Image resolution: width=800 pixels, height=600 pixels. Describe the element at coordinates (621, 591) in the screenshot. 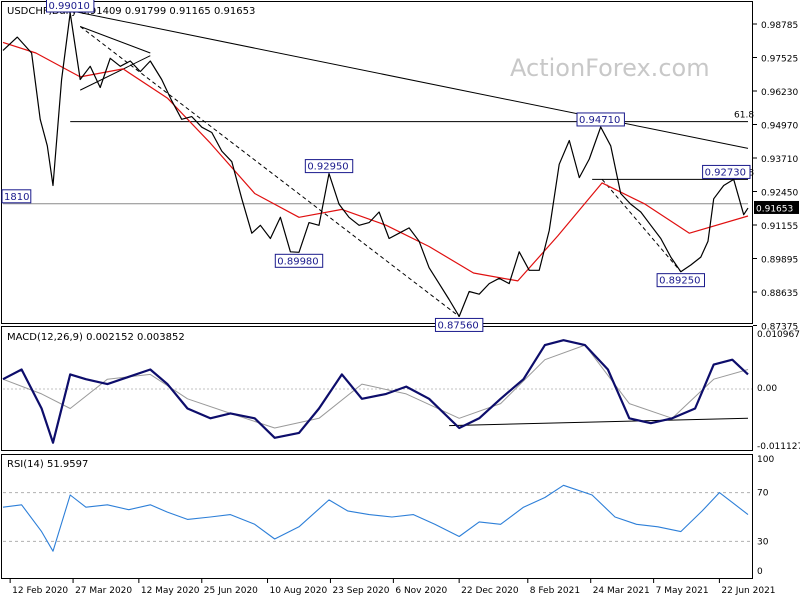

I see `x-tick-label: 24 Mar 2021` at that location.